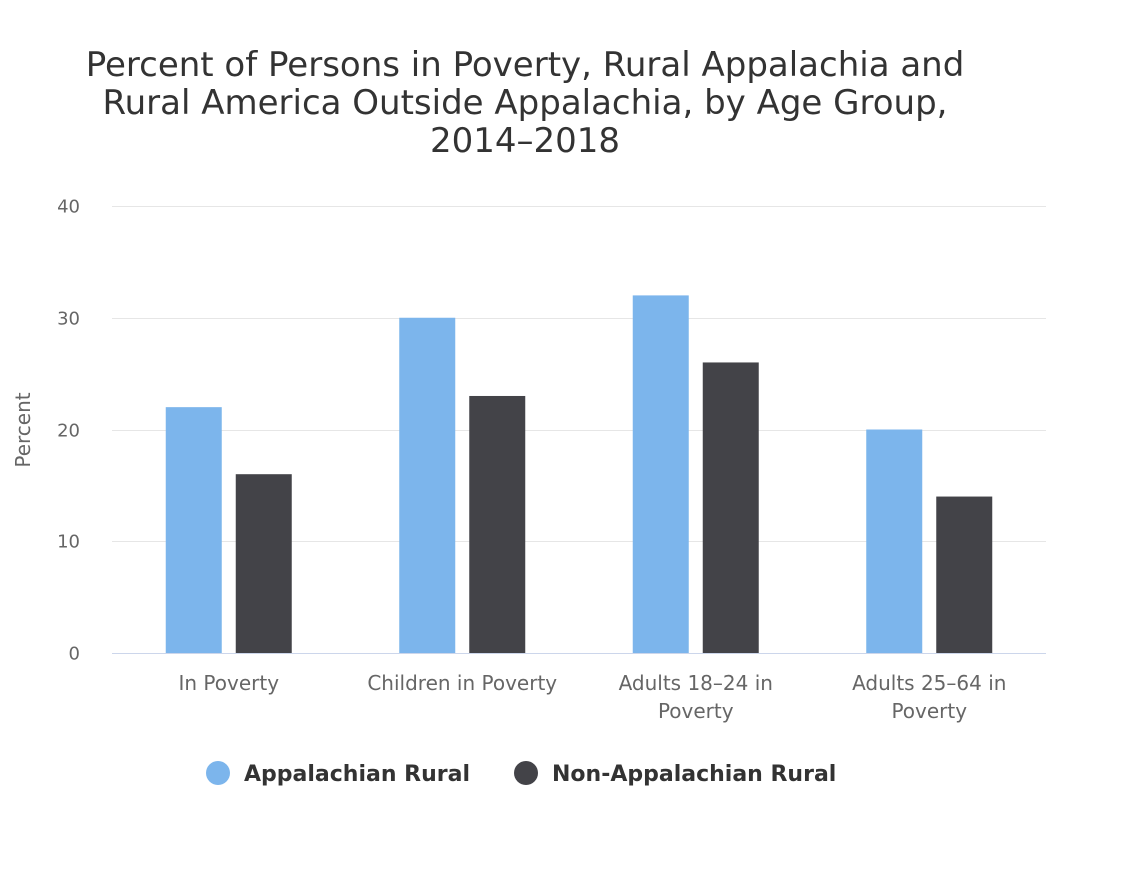 The height and width of the screenshot is (876, 1146). What do you see at coordinates (694, 774) in the screenshot?
I see `legend-label: Non-Appalachian Rural` at bounding box center [694, 774].